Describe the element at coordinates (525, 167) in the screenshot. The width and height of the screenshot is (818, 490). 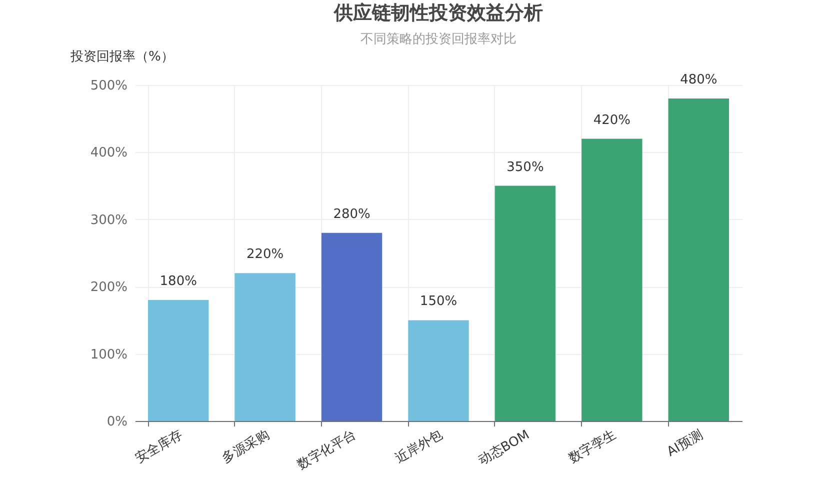
I see `data-label: 350%` at that location.